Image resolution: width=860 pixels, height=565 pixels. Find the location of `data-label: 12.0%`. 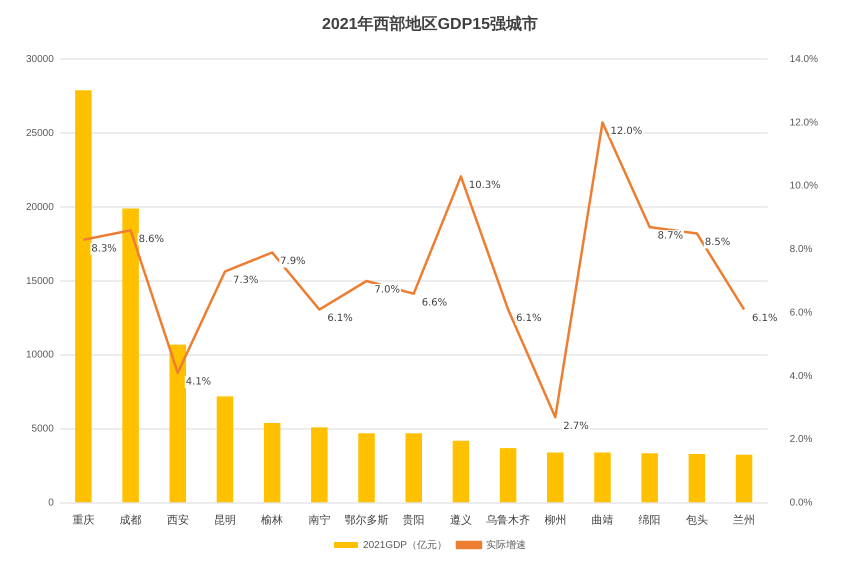

data-label: 12.0% is located at coordinates (626, 132).